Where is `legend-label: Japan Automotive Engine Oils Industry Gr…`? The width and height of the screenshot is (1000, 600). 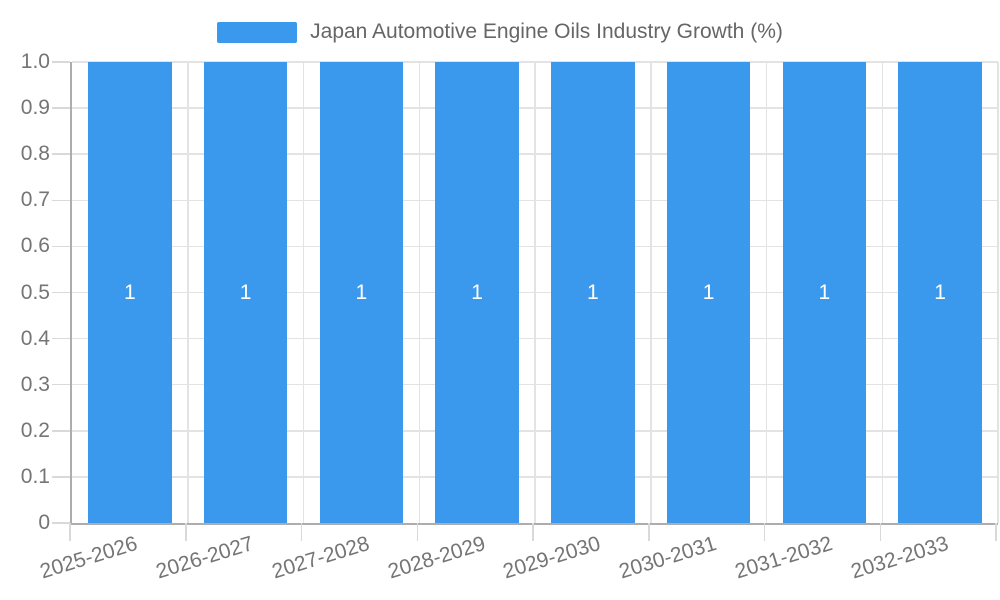
legend-label: Japan Automotive Engine Oils Industry Gr… is located at coordinates (546, 31).